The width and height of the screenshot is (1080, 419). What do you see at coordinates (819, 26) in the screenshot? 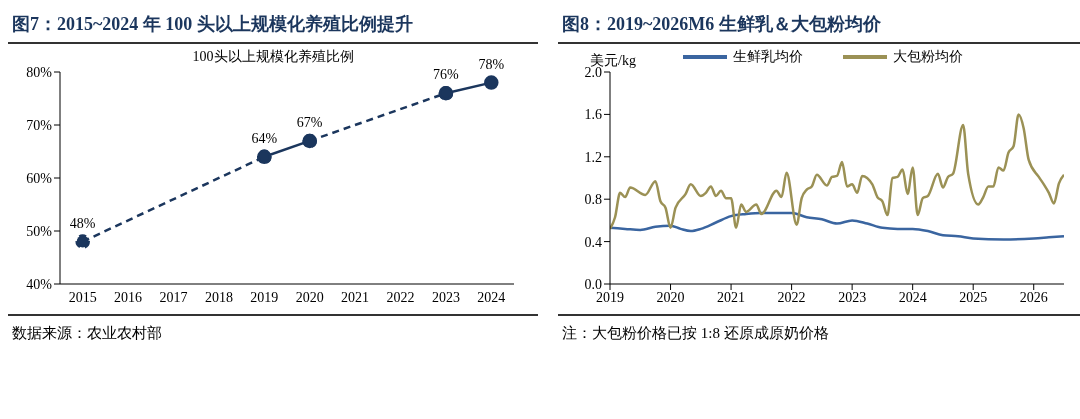
I see `chart-title: 图8：2019~2026M6 生鲜乳＆大包粉均价` at bounding box center [819, 26].